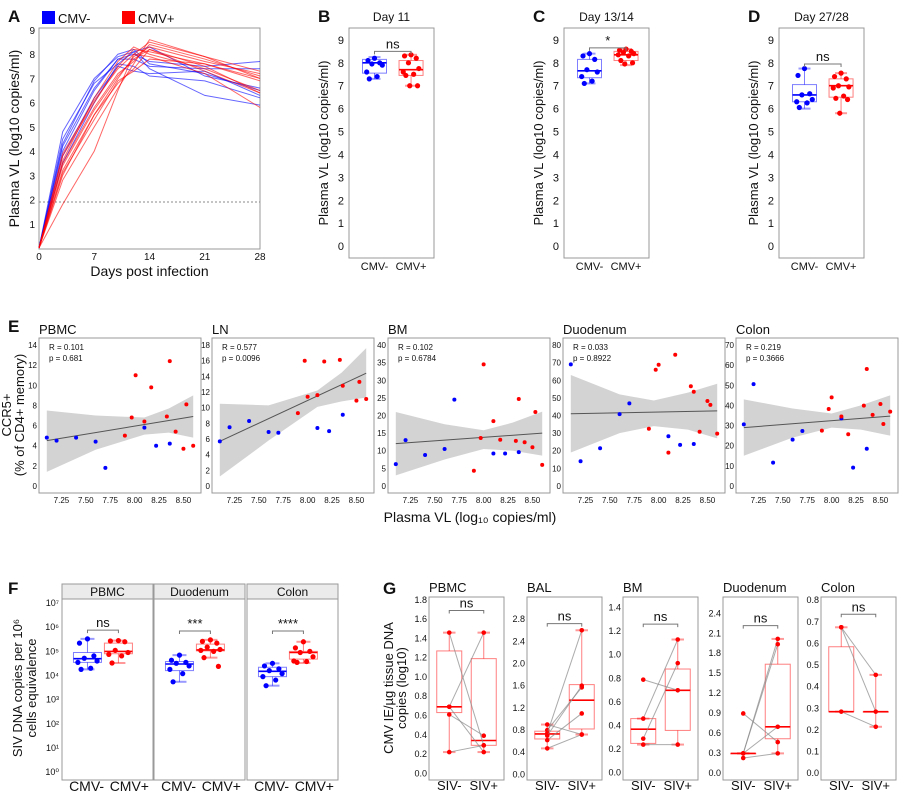  I want to click on y-tick-label: 0.0, so click(420, 773).